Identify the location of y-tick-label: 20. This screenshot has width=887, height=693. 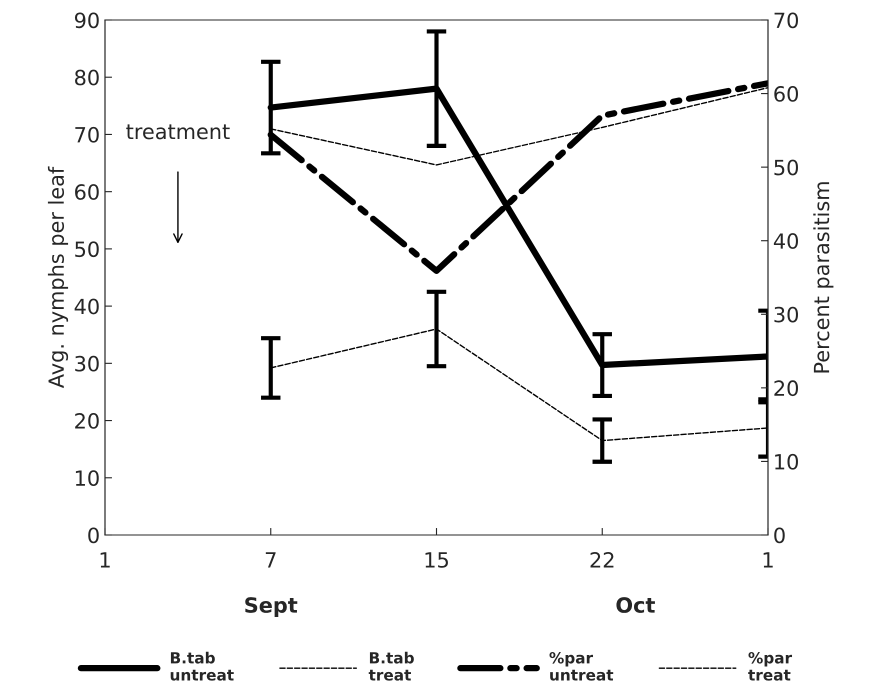
(87, 421).